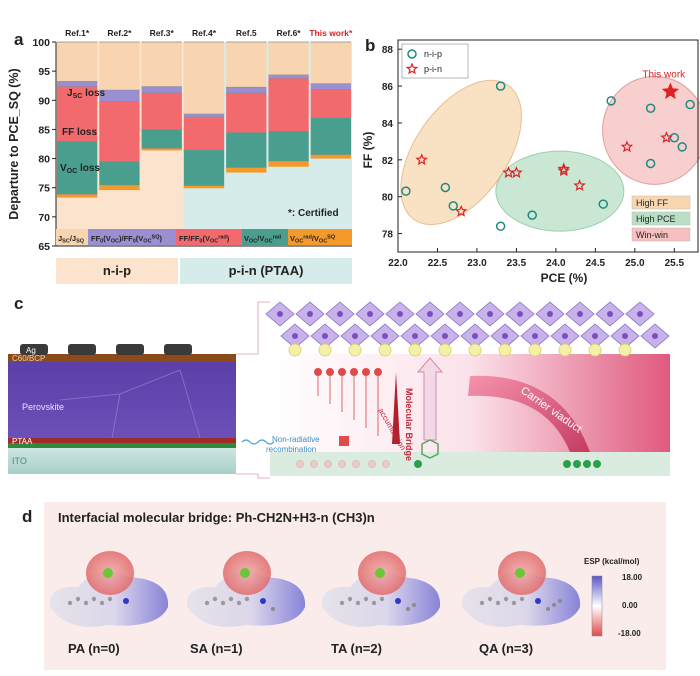  I want to click on molecule-label-ta: TA (n=2), so click(356, 648).